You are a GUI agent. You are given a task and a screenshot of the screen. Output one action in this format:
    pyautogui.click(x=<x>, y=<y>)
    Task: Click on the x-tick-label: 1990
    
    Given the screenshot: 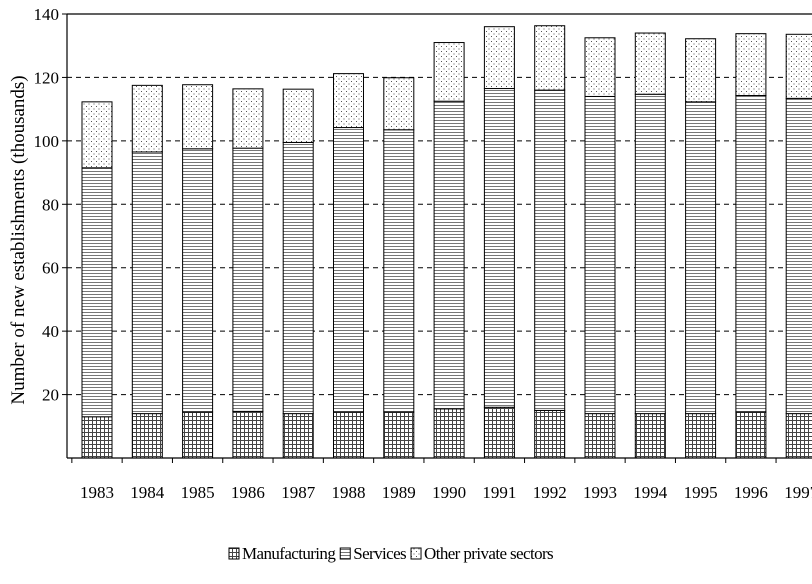 What is the action you would take?
    pyautogui.click(x=449, y=492)
    